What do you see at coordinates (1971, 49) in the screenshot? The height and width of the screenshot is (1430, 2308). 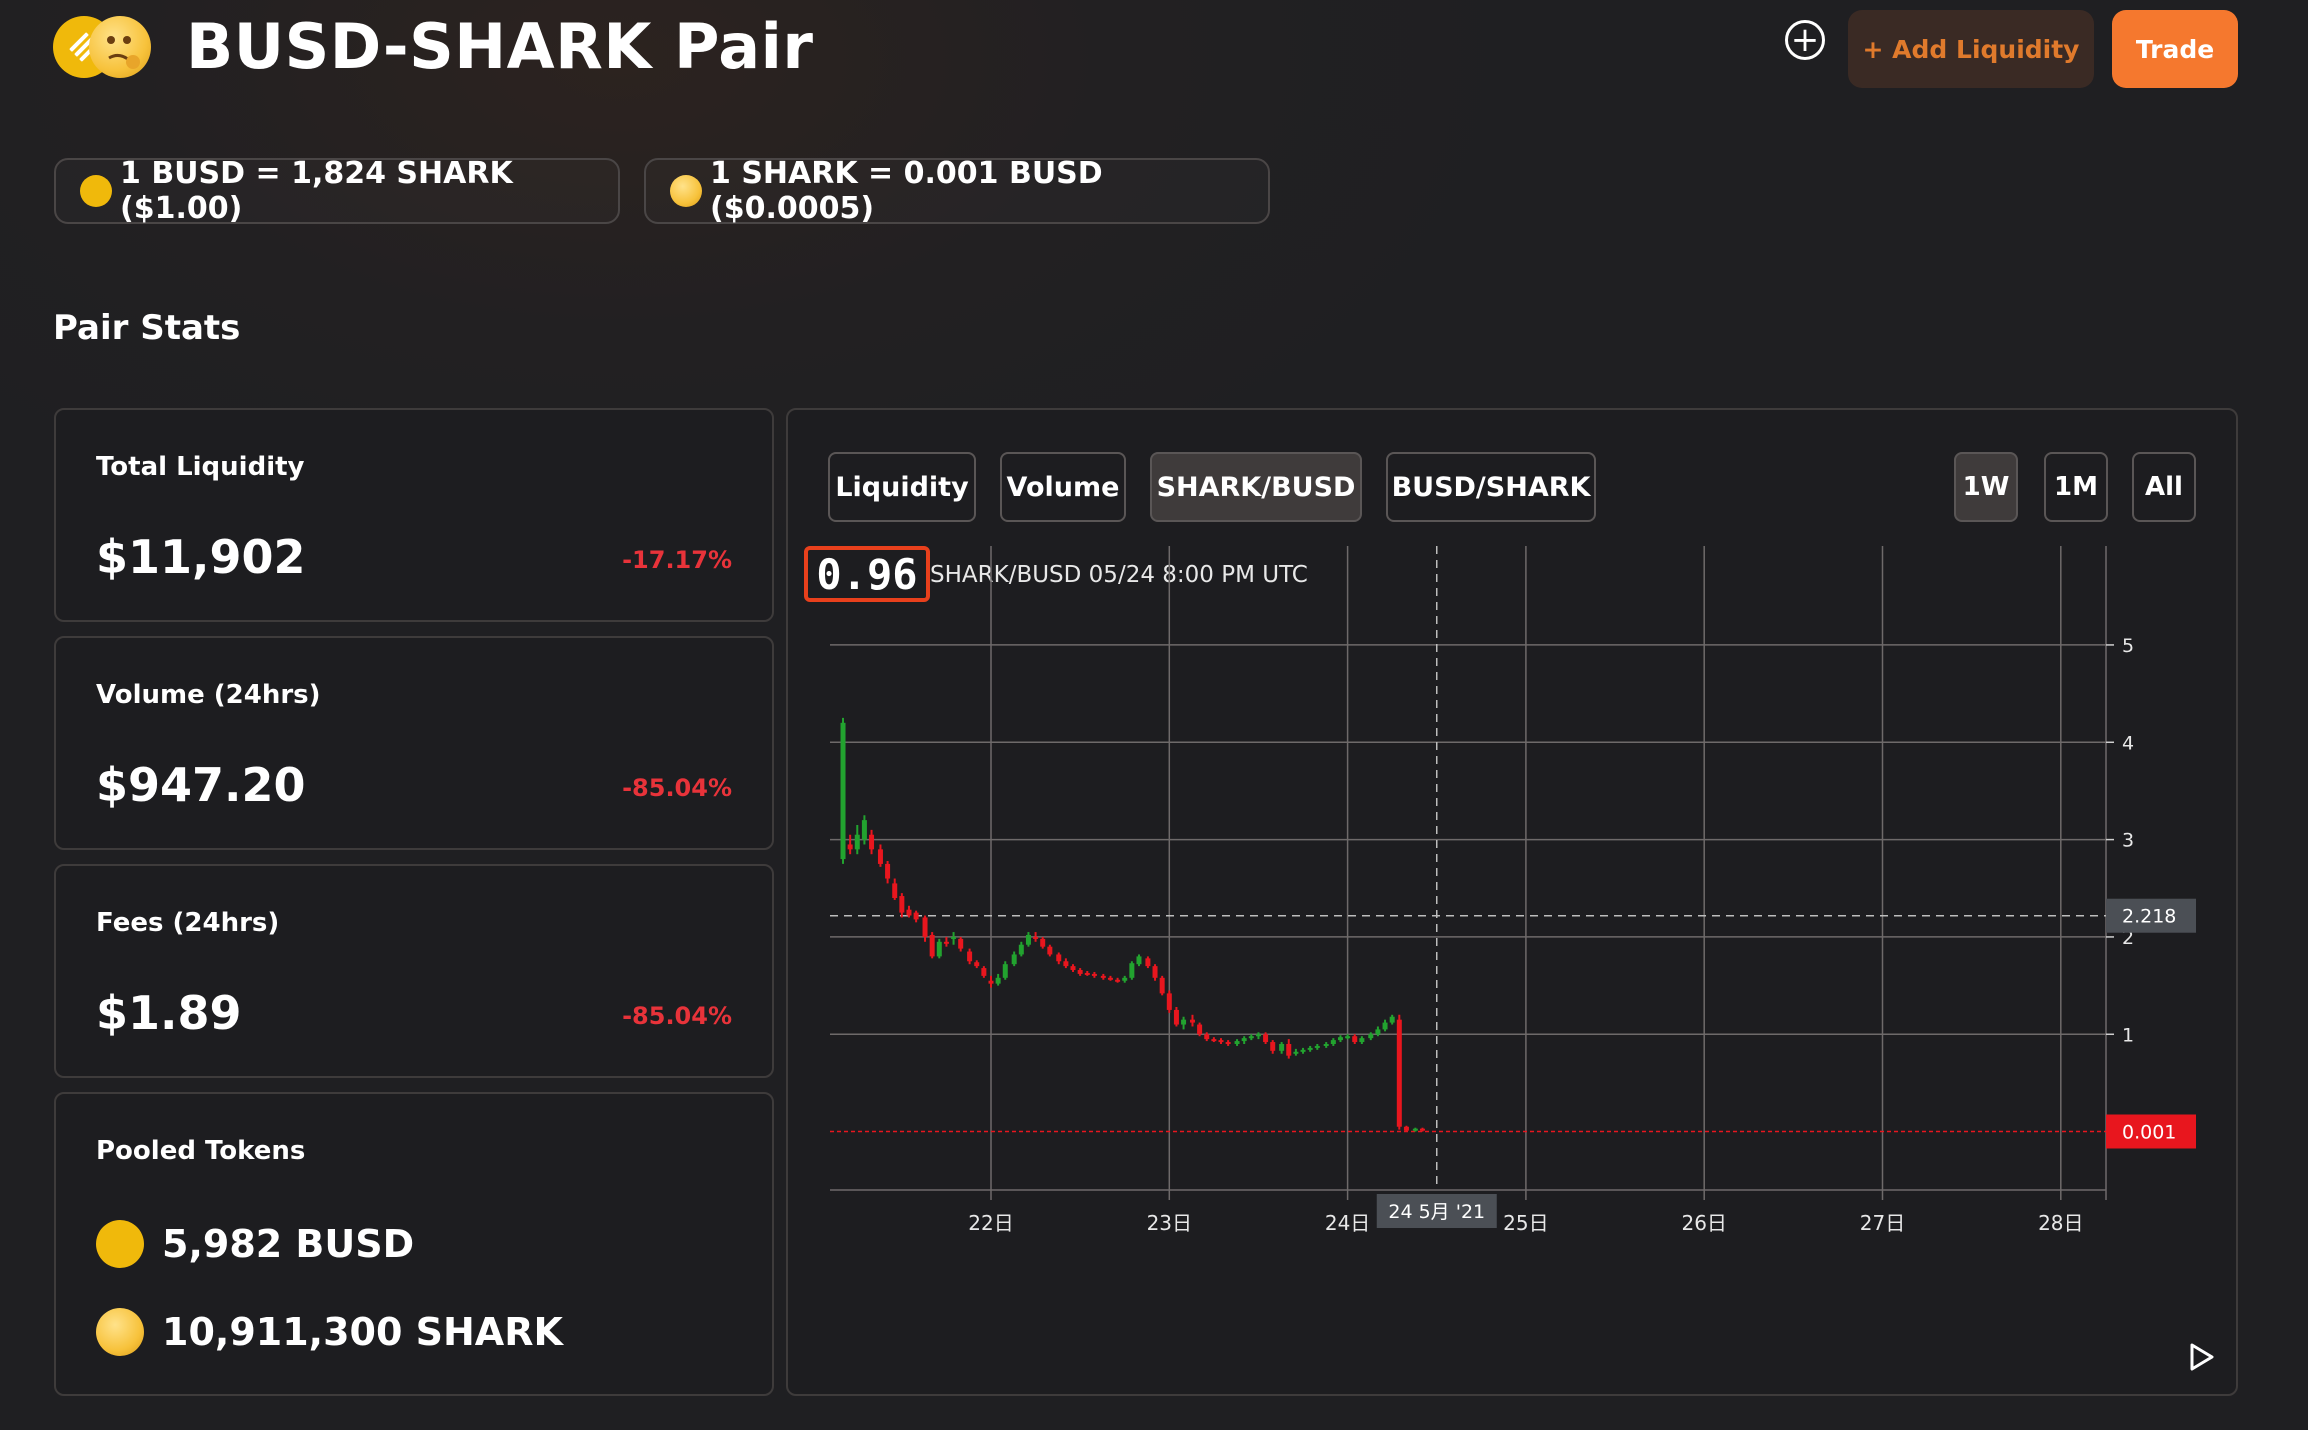 I see `add-liquidity-button: + Add Liquidity` at bounding box center [1971, 49].